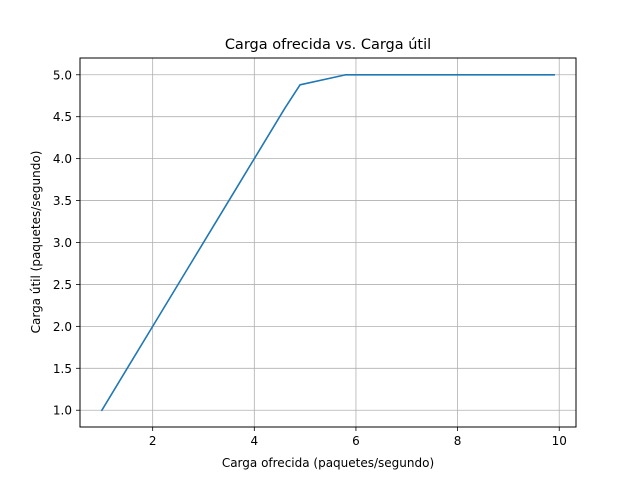  Describe the element at coordinates (62, 201) in the screenshot. I see `y-tick-label: 3.5` at that location.